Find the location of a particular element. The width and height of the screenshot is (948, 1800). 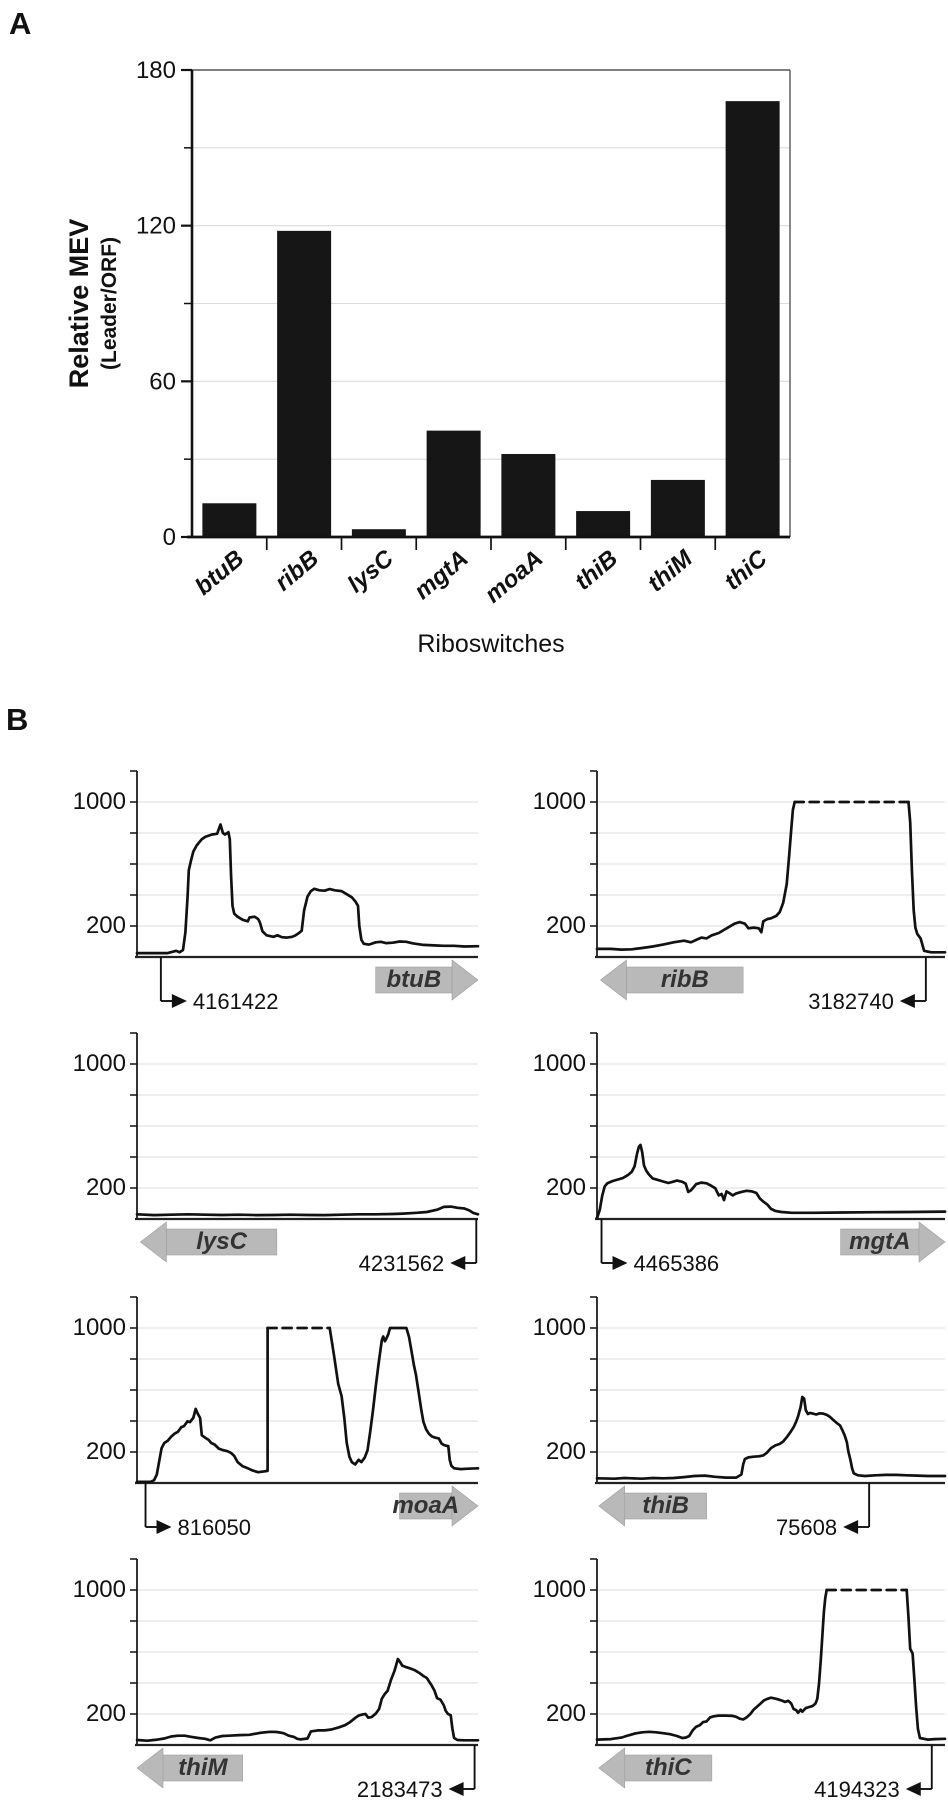

bar-lysC is located at coordinates (378, 533).